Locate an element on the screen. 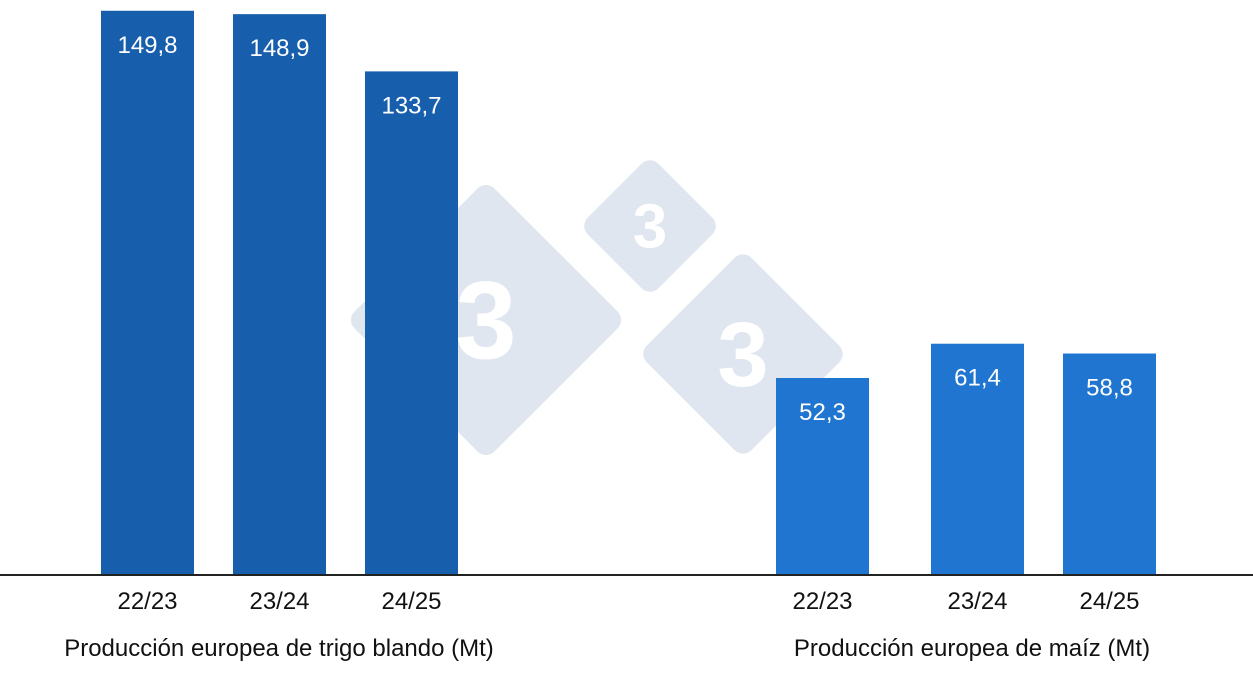  bar-value-label: 133,7 is located at coordinates (411, 105).